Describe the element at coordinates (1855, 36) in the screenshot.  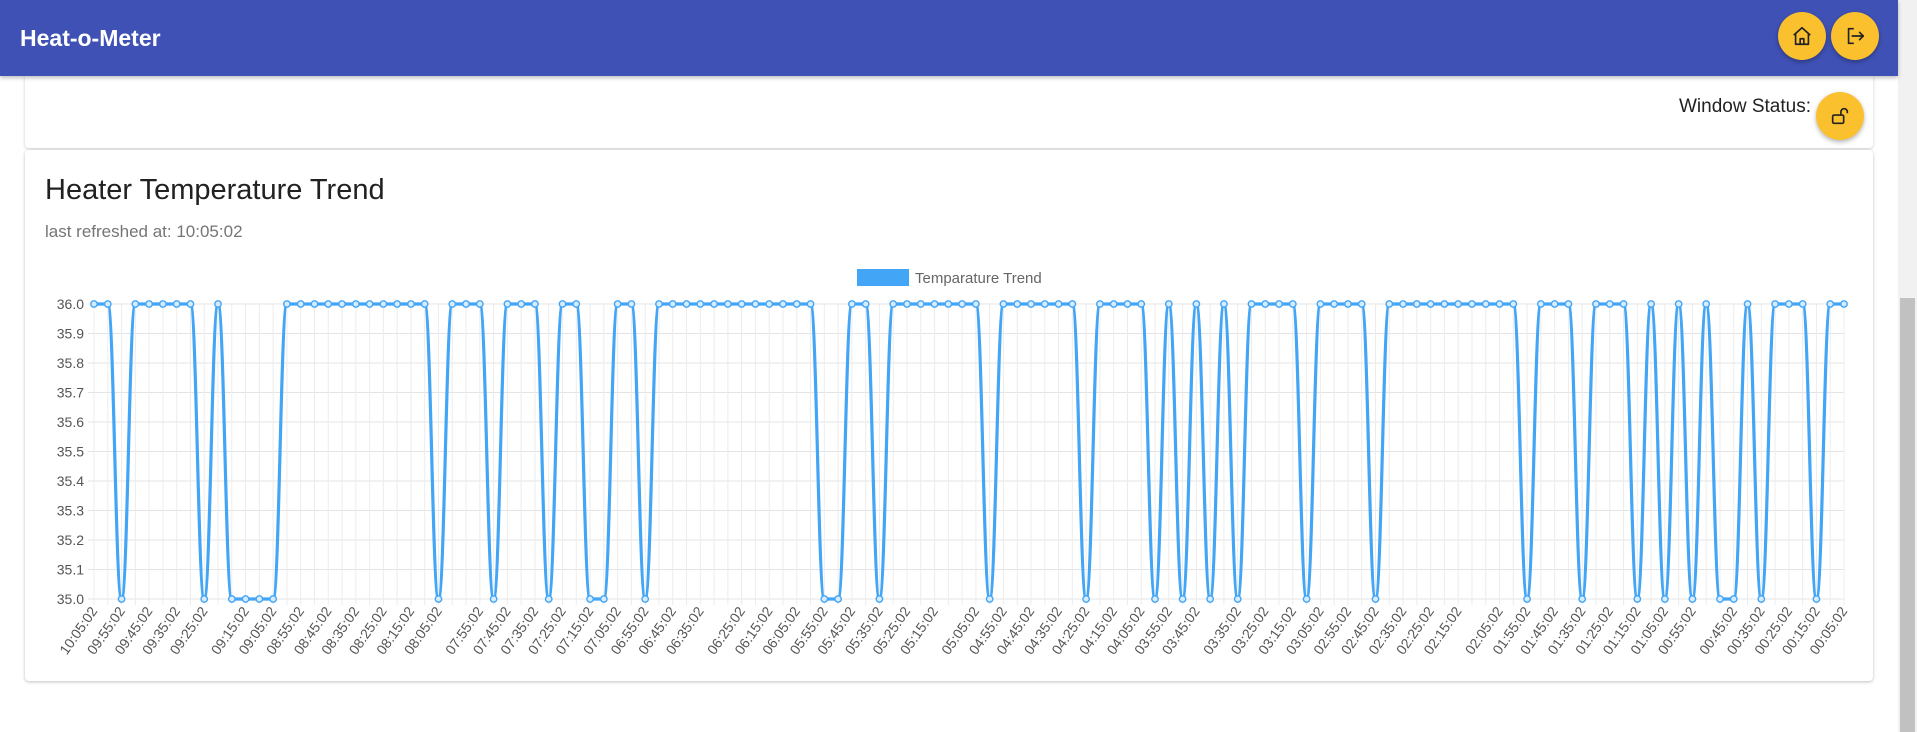
I see `logout-button` at that location.